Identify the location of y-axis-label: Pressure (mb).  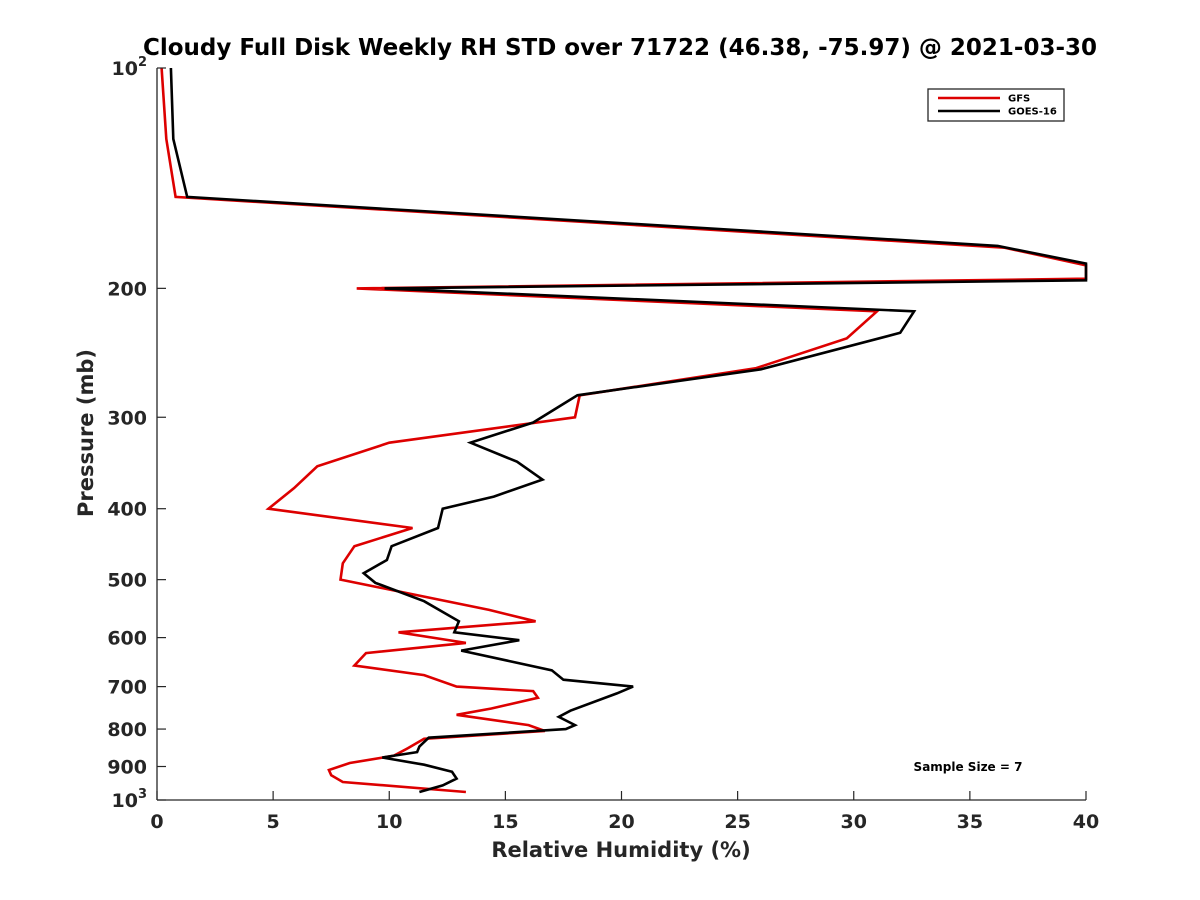
(86, 433).